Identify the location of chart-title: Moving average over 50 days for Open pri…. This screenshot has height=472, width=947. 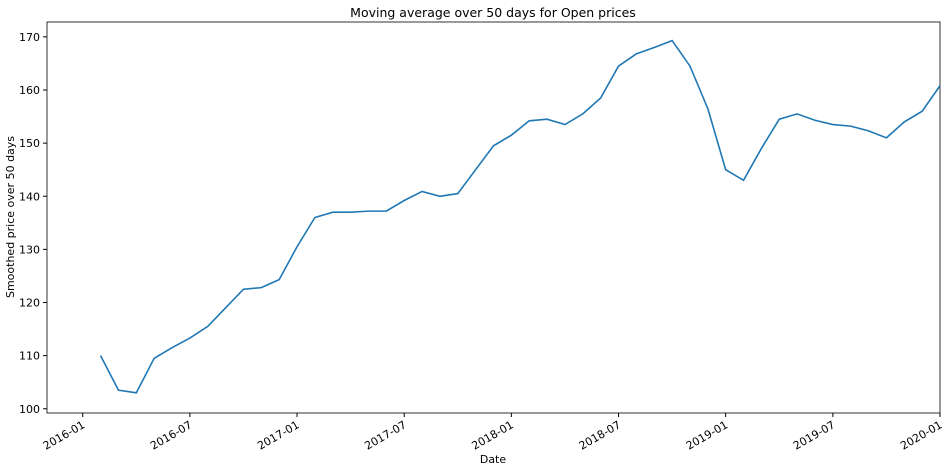
(493, 12).